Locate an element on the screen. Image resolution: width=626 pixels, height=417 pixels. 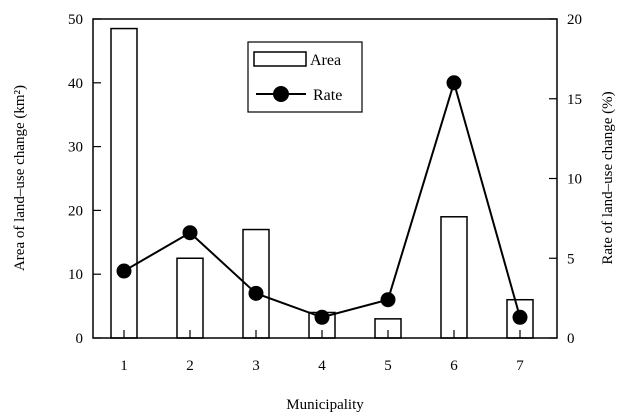
y-right-tick-label: 15 is located at coordinates (574, 100).